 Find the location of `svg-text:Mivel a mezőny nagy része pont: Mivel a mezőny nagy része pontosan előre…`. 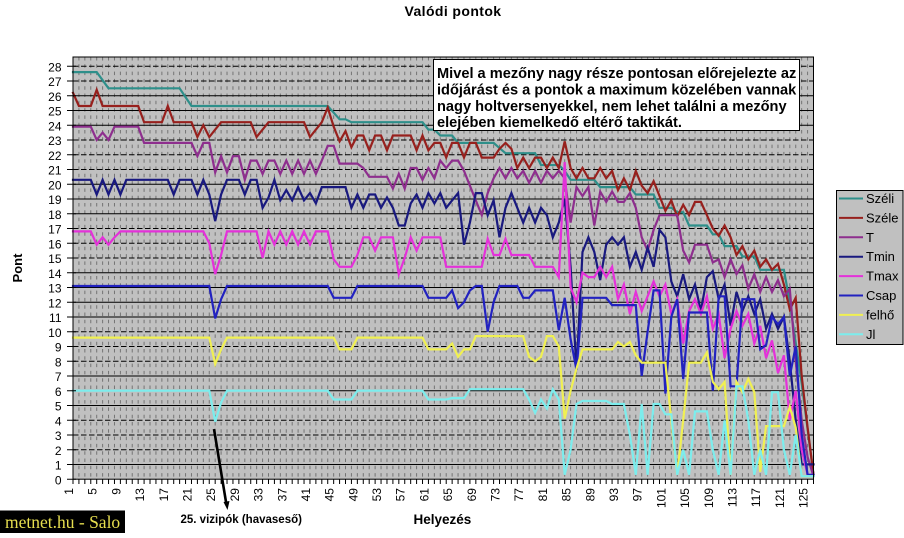

svg-text:Mivel a mezőny nagy része pont: Mivel a mezőny nagy része pontosan előre… is located at coordinates (616, 74).